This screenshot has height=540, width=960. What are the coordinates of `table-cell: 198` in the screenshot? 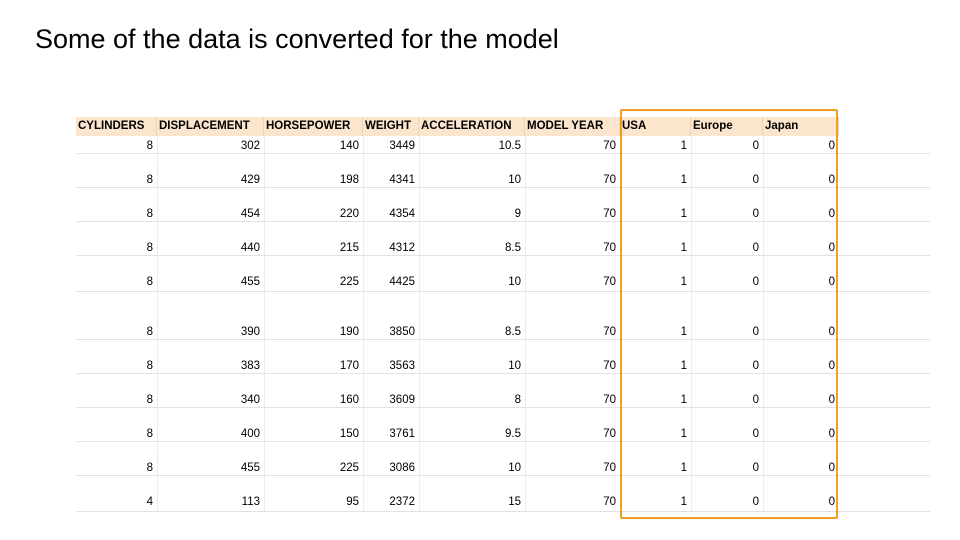 It's located at (349, 180).